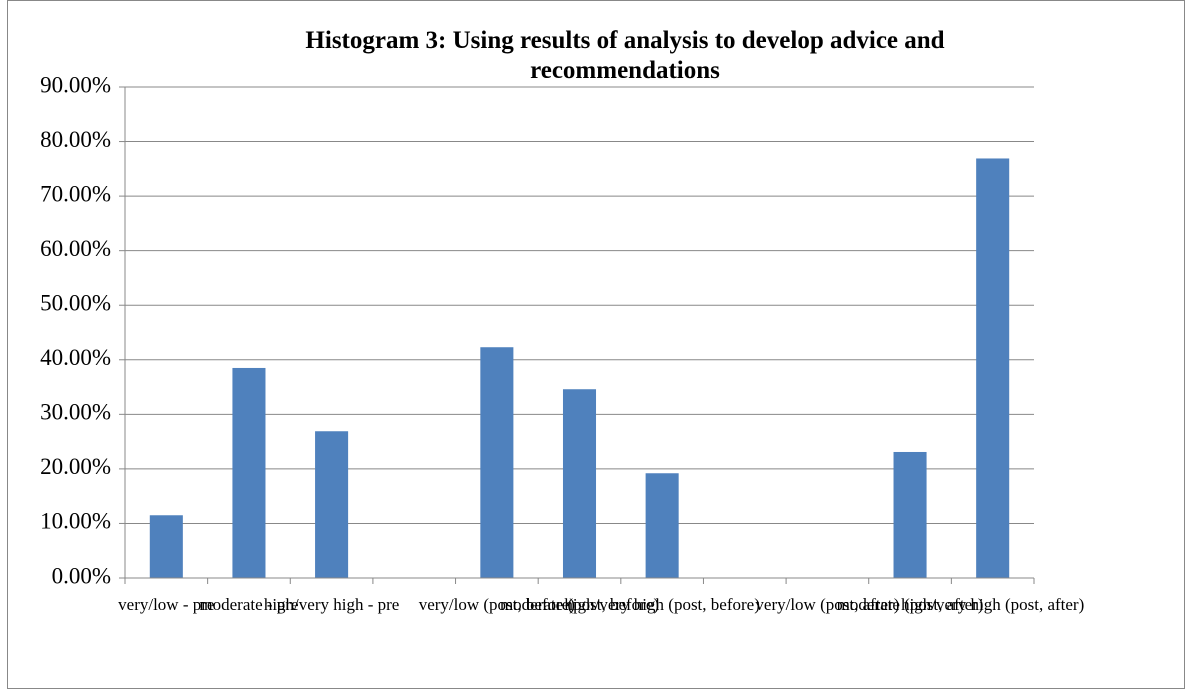  I want to click on x-tick-label: moderate - pre, so click(248, 604).